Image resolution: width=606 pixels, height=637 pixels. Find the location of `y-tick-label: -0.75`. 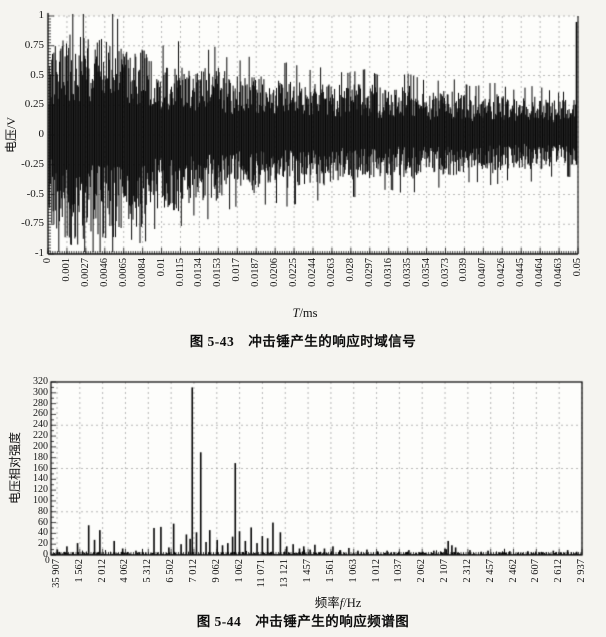

y-tick-label: -0.75 is located at coordinates (32, 223).